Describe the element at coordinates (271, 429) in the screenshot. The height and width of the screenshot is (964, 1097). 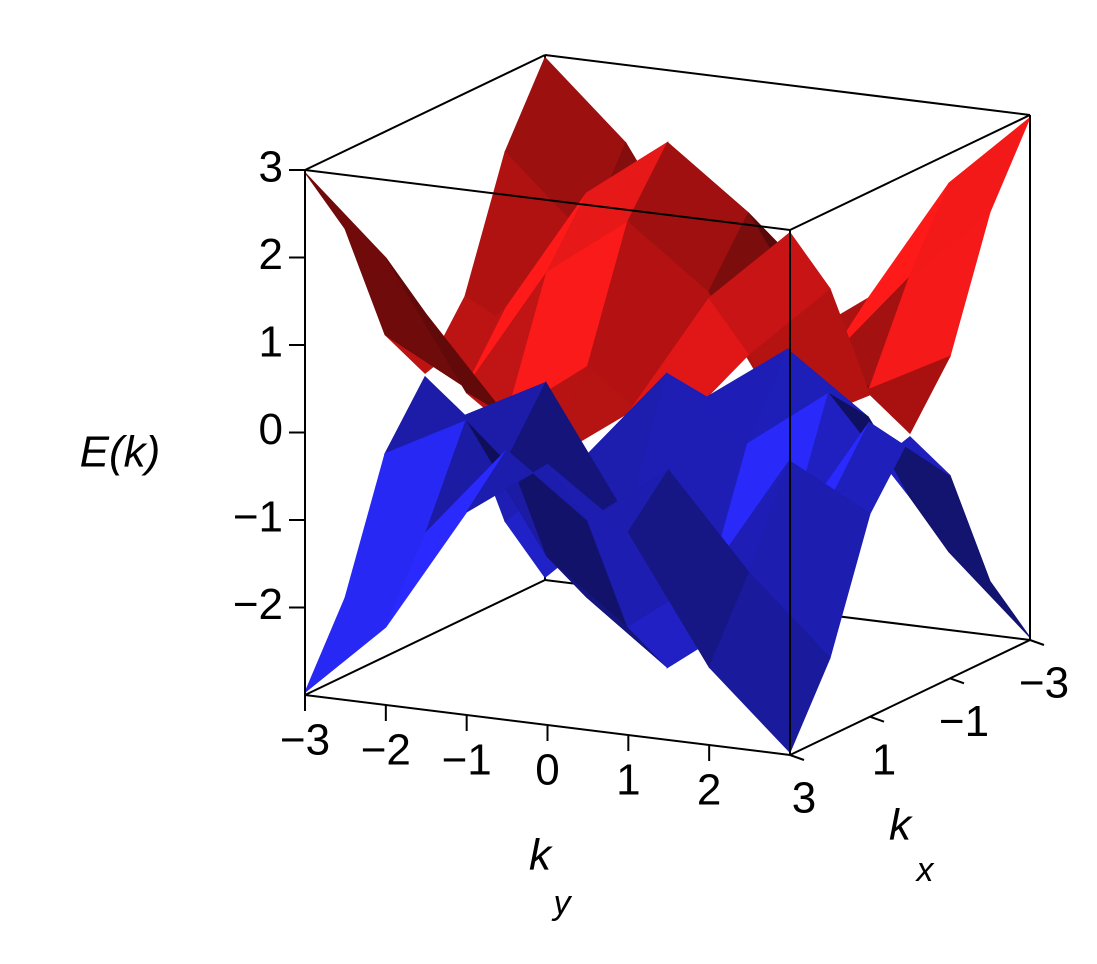
I see `z-tick-label: 0` at that location.